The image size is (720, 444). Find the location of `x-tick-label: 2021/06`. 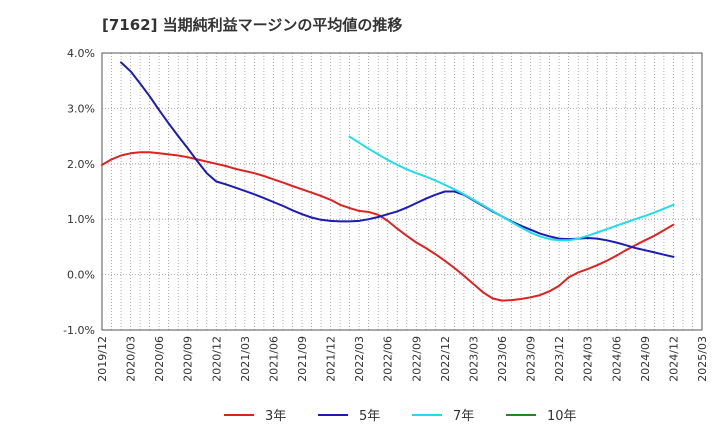

x-tick-label: 2021/06 is located at coordinates (273, 359).